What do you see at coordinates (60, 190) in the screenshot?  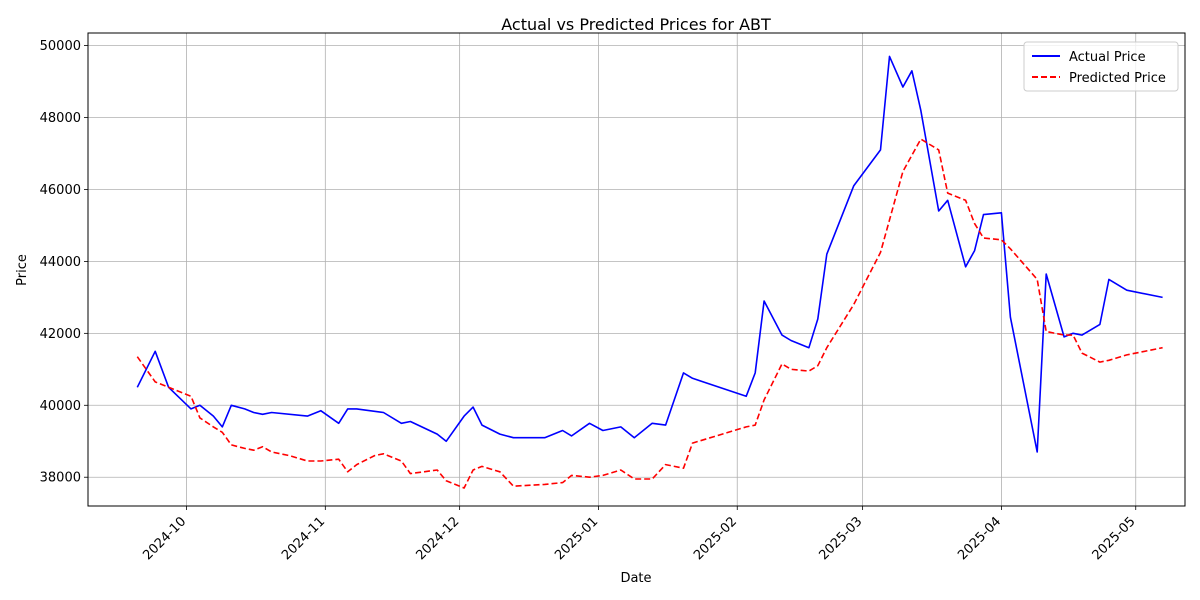 I see `y-tick-label: 46000` at bounding box center [60, 190].